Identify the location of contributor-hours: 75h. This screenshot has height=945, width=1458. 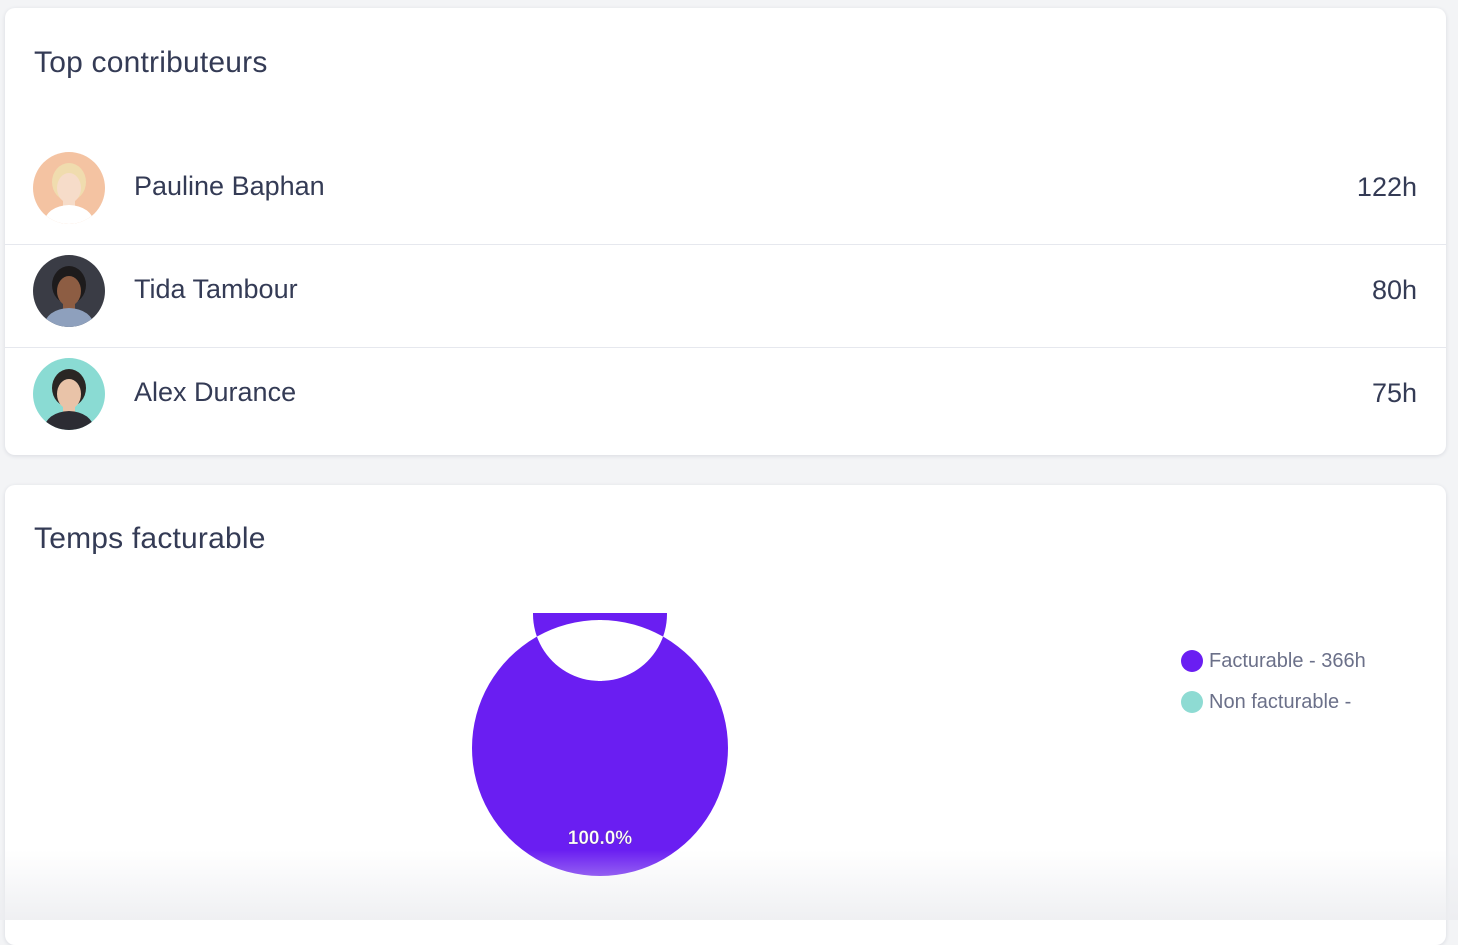
(1394, 393).